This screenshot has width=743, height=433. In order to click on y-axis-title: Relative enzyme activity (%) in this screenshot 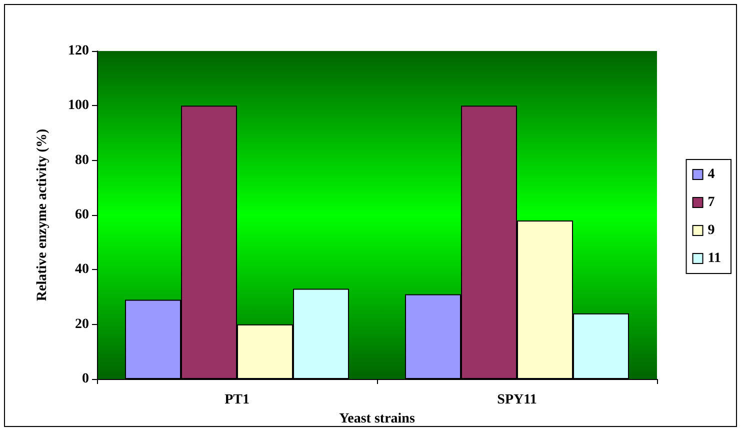, I will do `click(42, 215)`.